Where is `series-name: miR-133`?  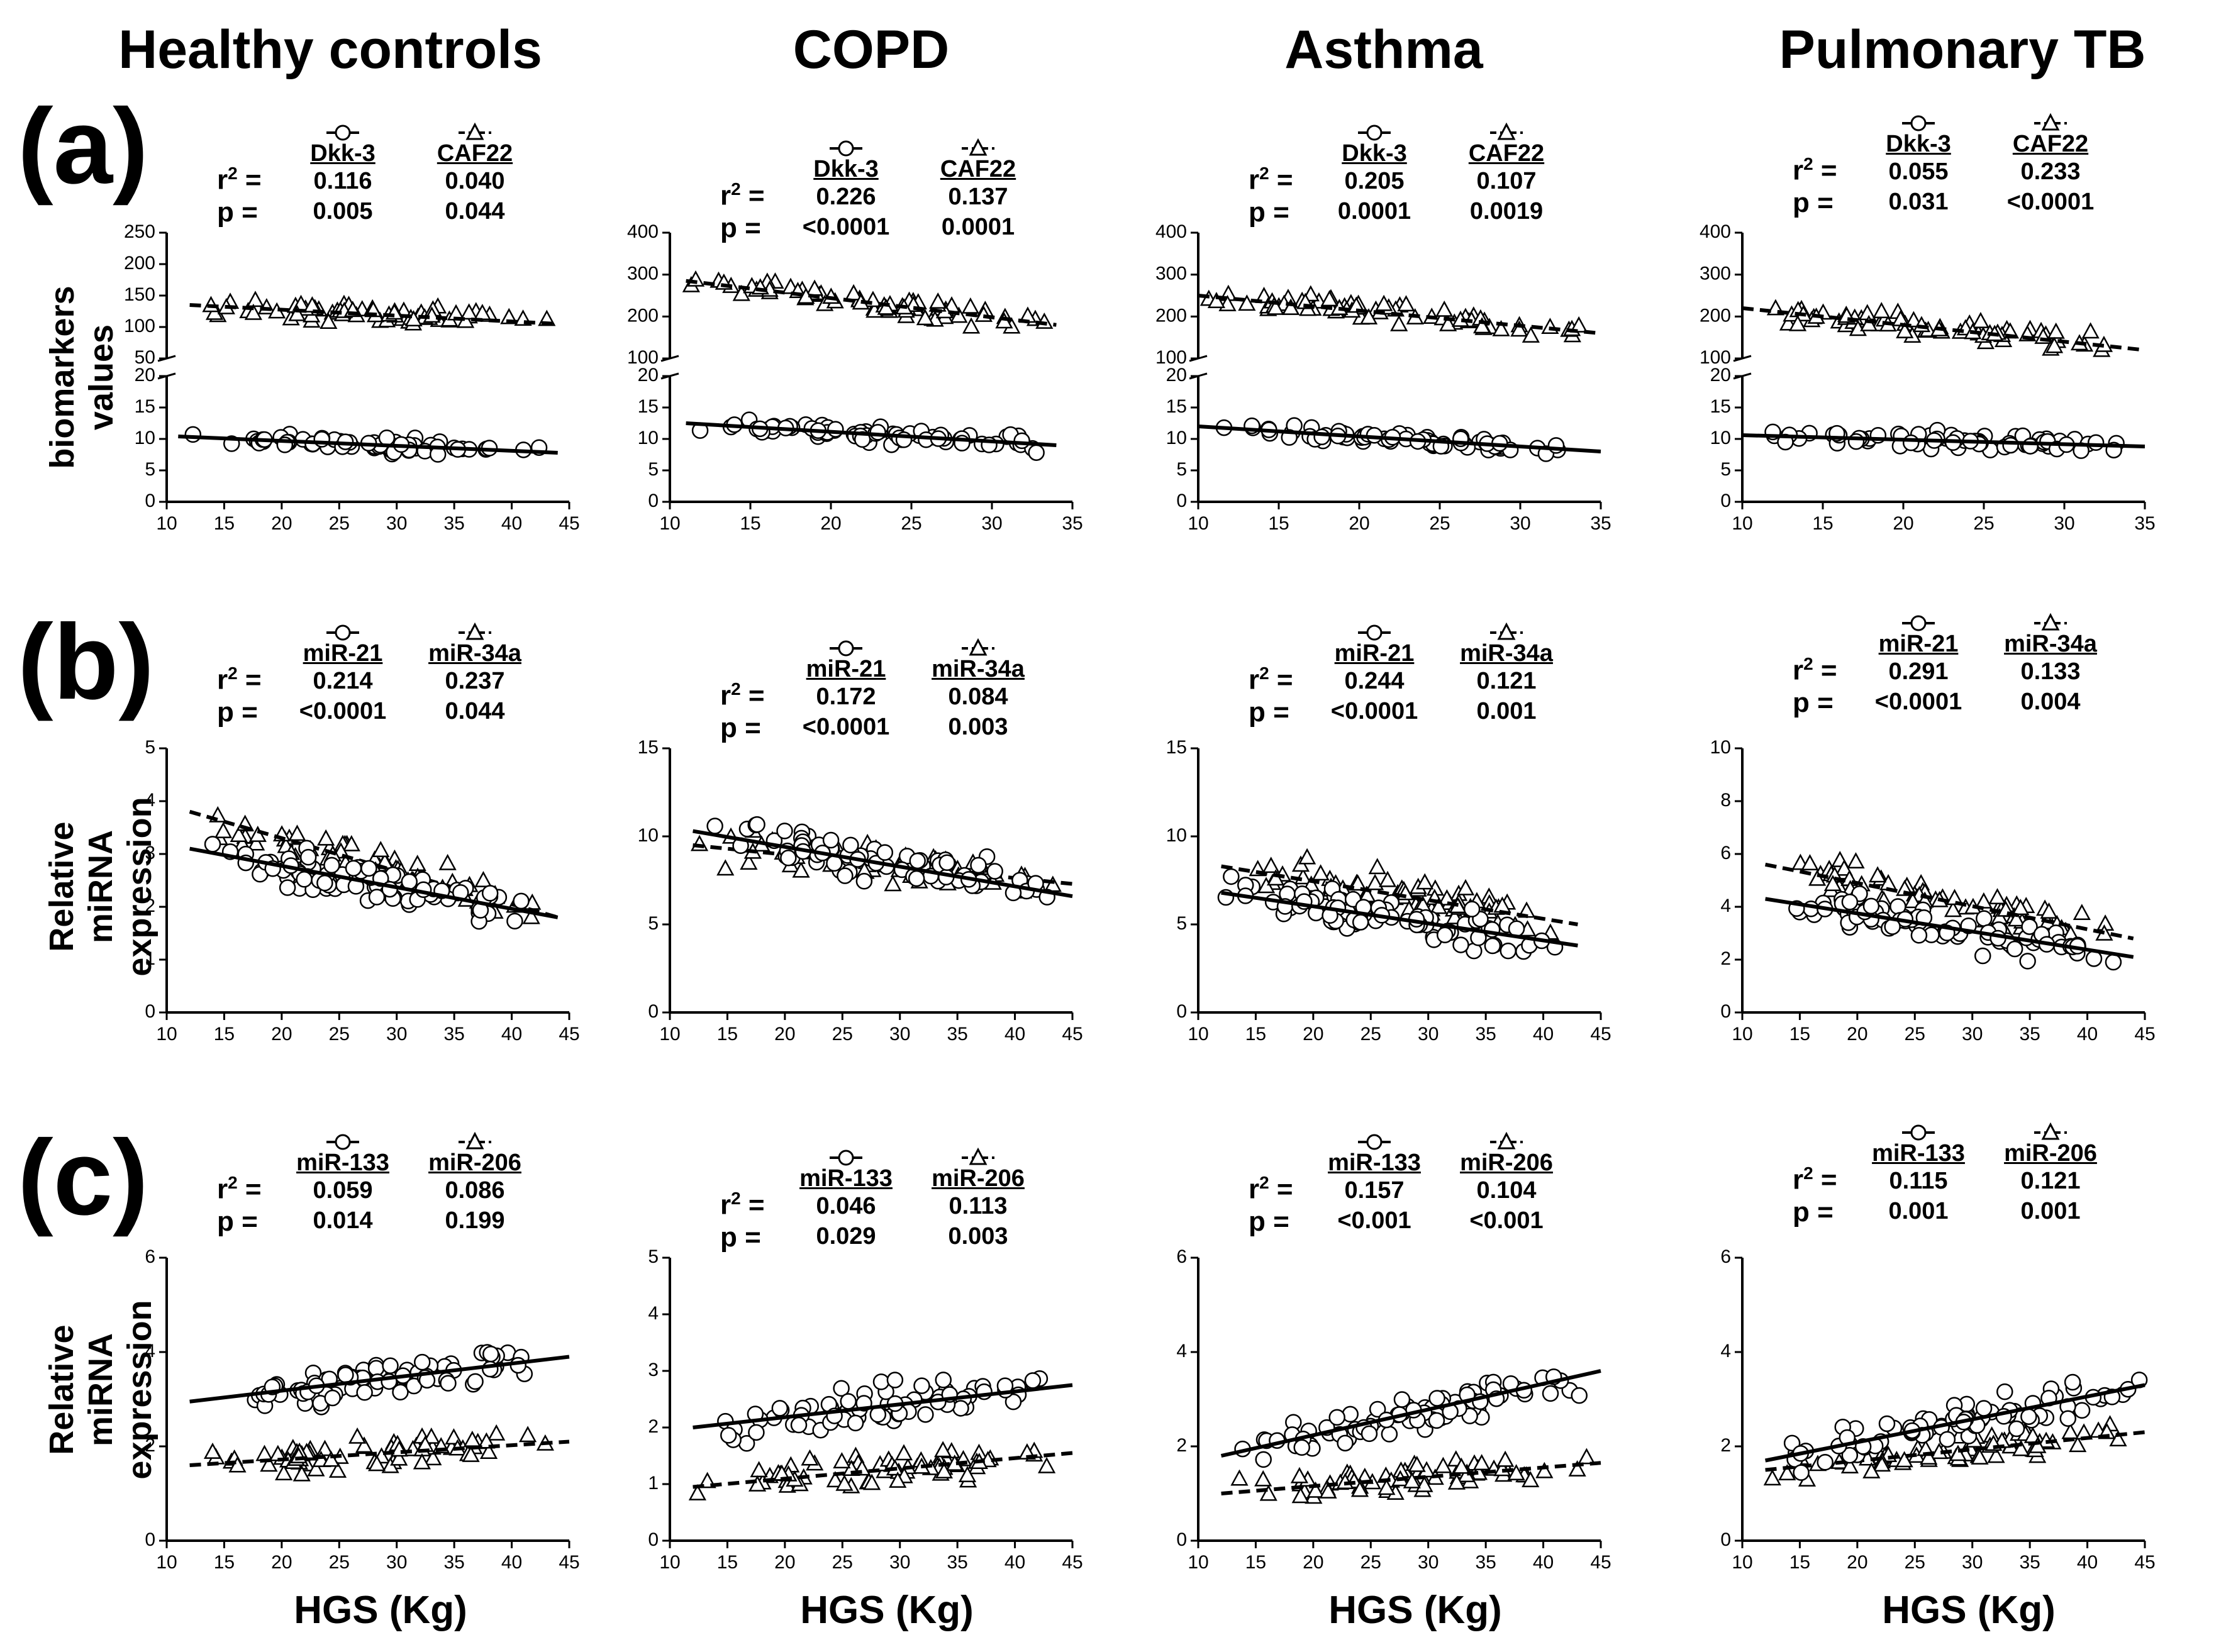
series-name: miR-133 is located at coordinates (1918, 1153).